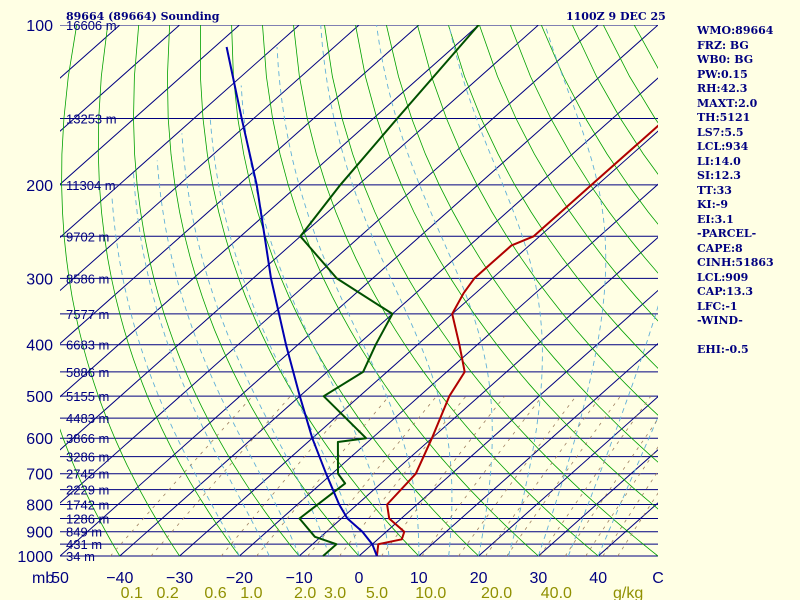  I want to click on height-label: 5155 m, so click(87, 396).